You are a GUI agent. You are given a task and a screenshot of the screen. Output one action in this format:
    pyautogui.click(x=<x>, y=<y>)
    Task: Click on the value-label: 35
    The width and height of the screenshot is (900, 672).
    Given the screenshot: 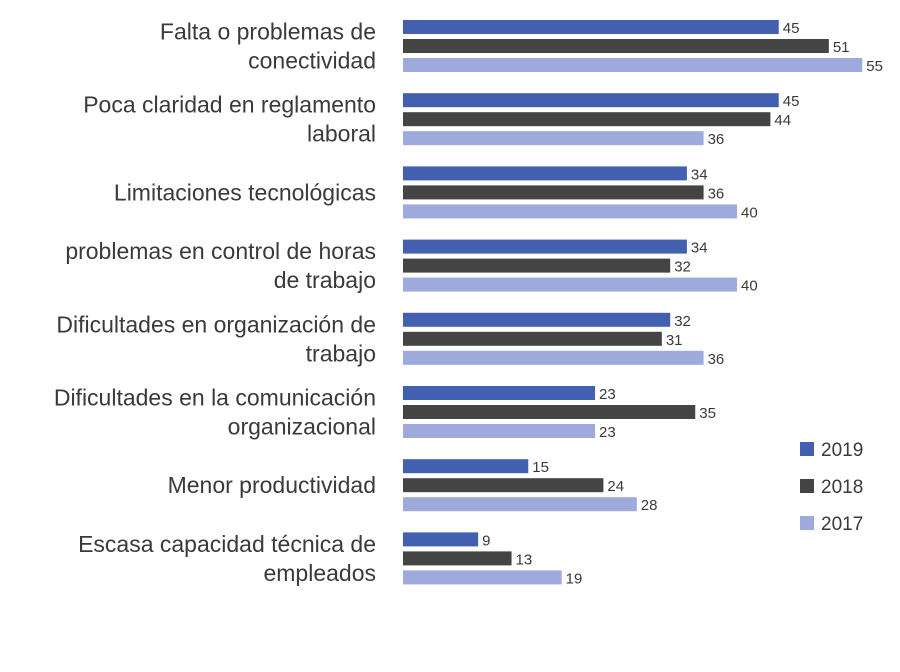 What is the action you would take?
    pyautogui.click(x=707, y=413)
    